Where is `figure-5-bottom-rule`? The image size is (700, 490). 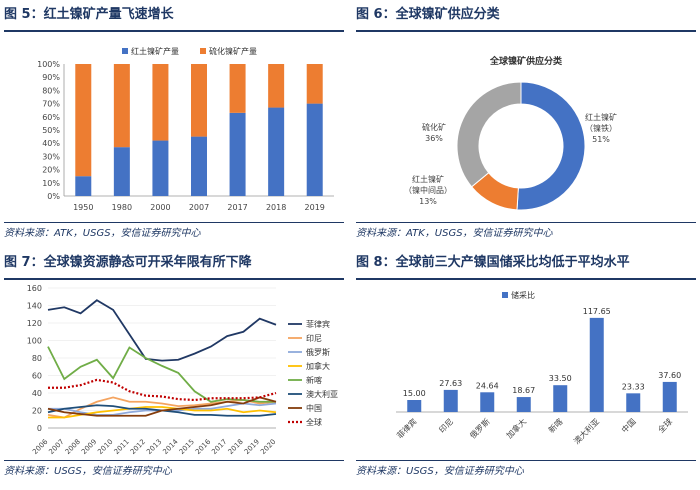 figure-5-bottom-rule is located at coordinates (174, 222).